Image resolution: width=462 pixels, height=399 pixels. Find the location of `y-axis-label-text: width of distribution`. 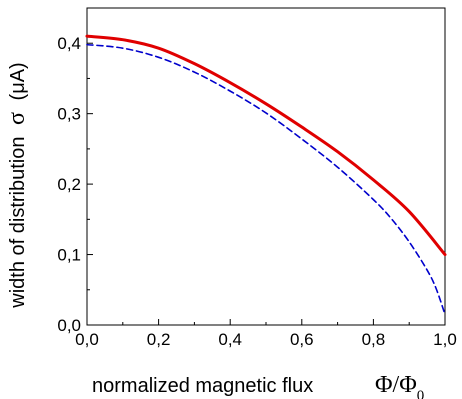

y-axis-label-text: width of distribution is located at coordinates (18, 223).